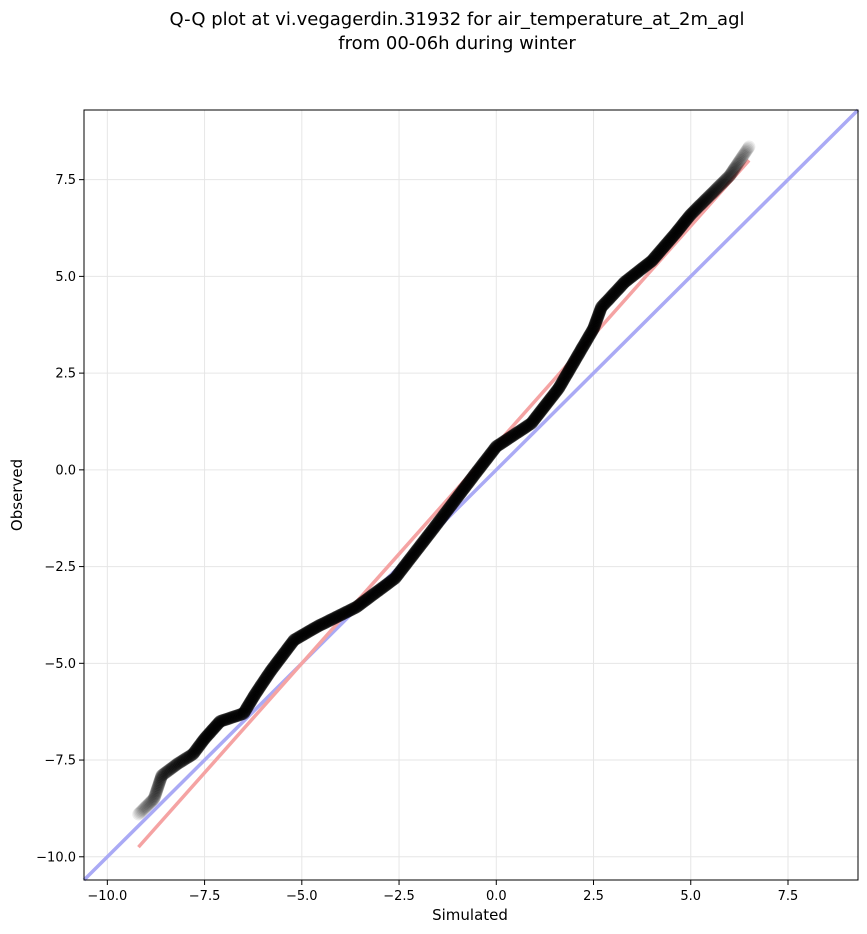 The width and height of the screenshot is (867, 934). I want to click on x-tick-label: 5.0, so click(690, 896).